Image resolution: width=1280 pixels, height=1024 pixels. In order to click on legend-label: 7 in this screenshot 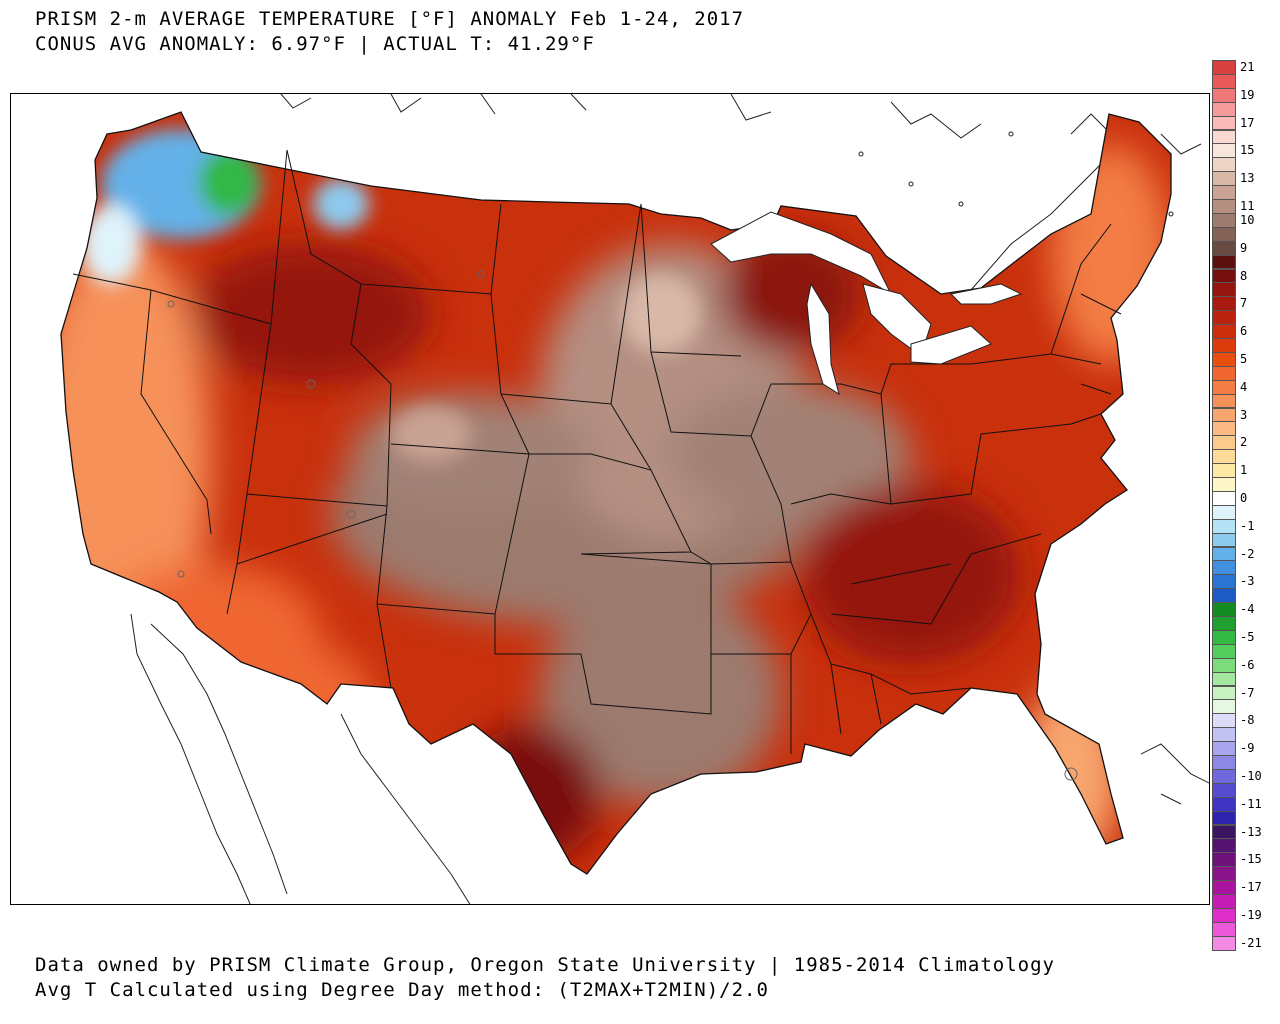, I will do `click(1244, 303)`.